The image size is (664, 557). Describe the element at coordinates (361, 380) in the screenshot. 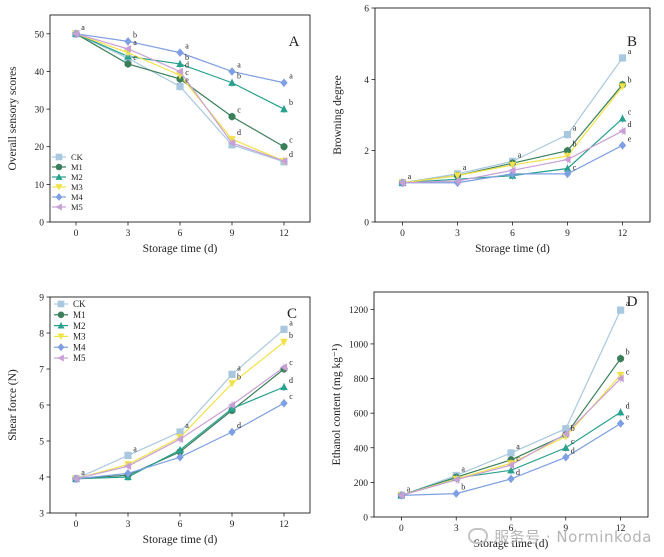

I see `y-tick-label: 800` at that location.